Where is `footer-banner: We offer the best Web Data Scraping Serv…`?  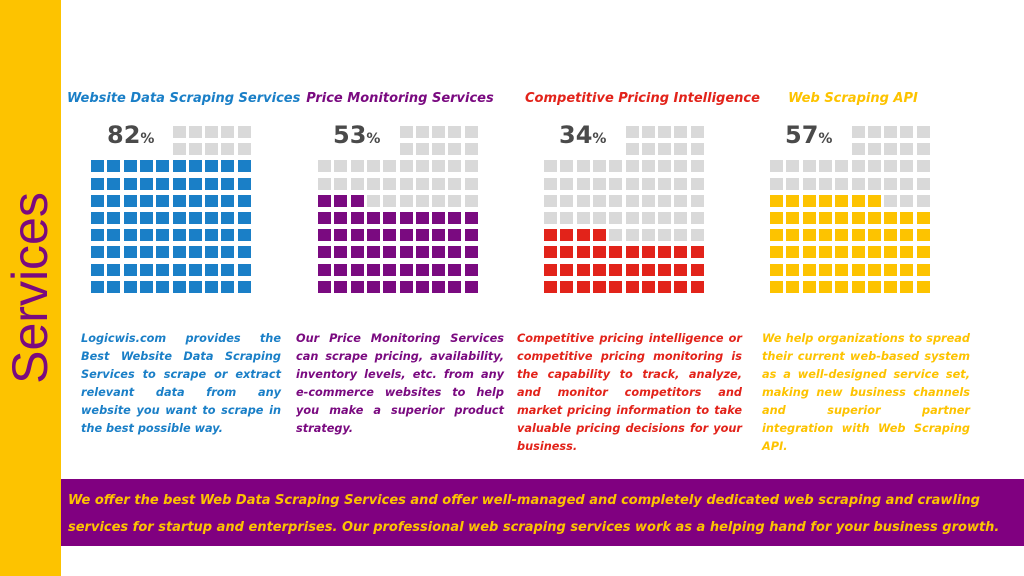
footer-banner: We offer the best Web Data Scraping Serv… is located at coordinates (542, 512).